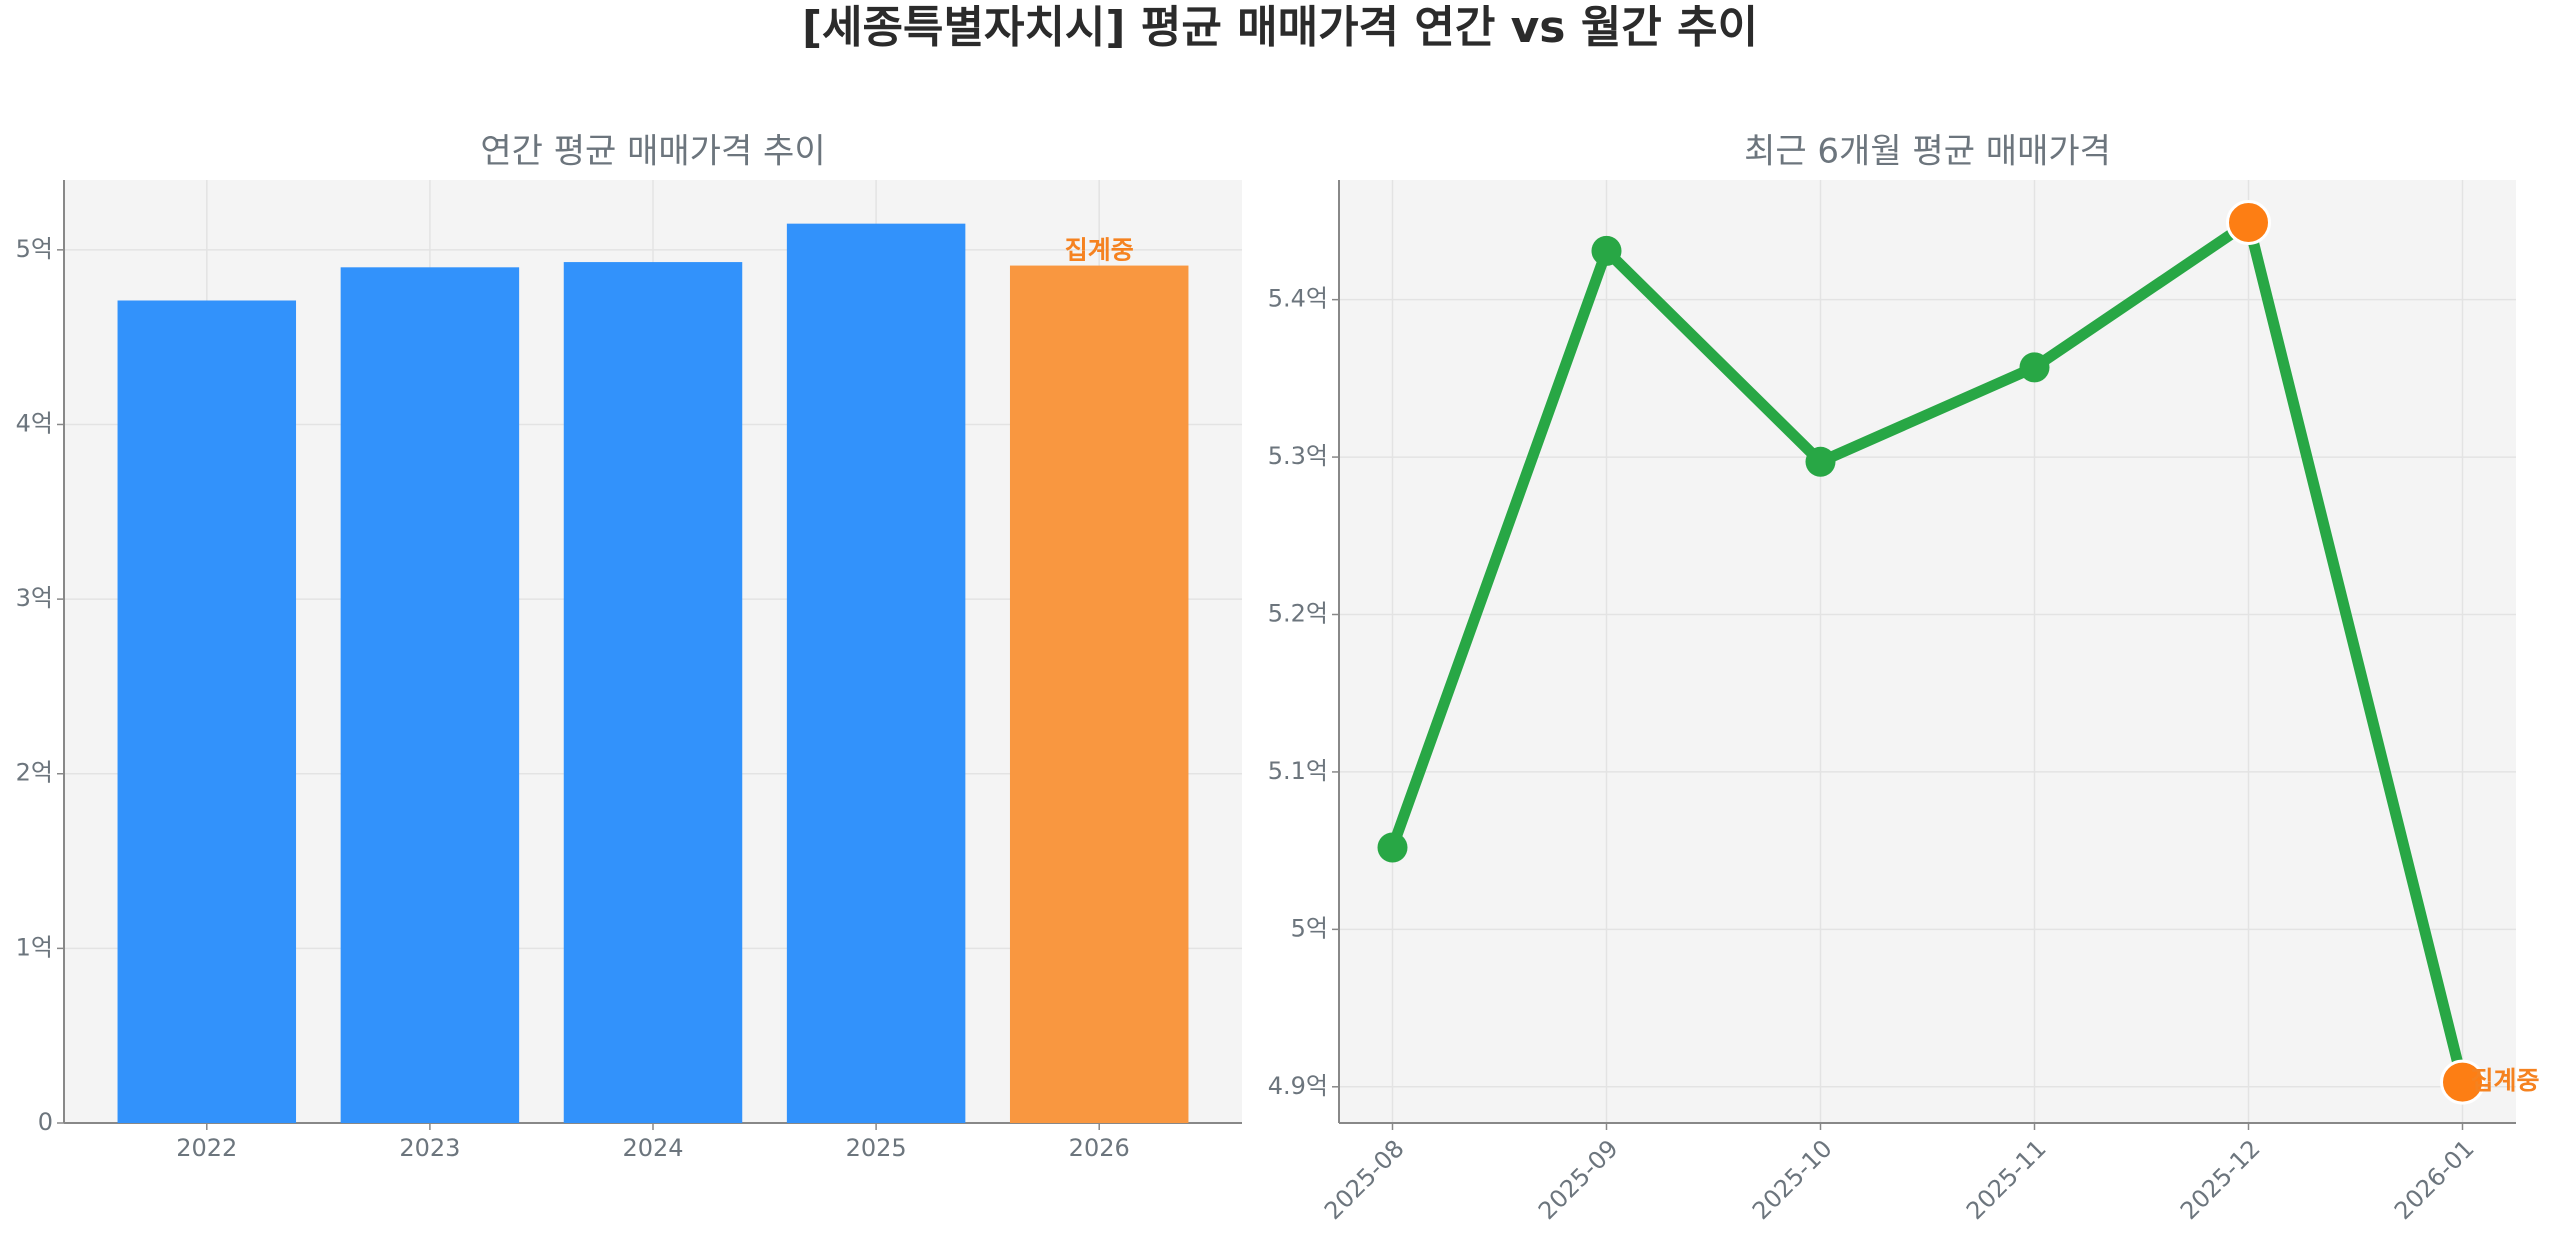  What do you see at coordinates (429, 1148) in the screenshot?
I see `x-tick-label: 2023` at bounding box center [429, 1148].